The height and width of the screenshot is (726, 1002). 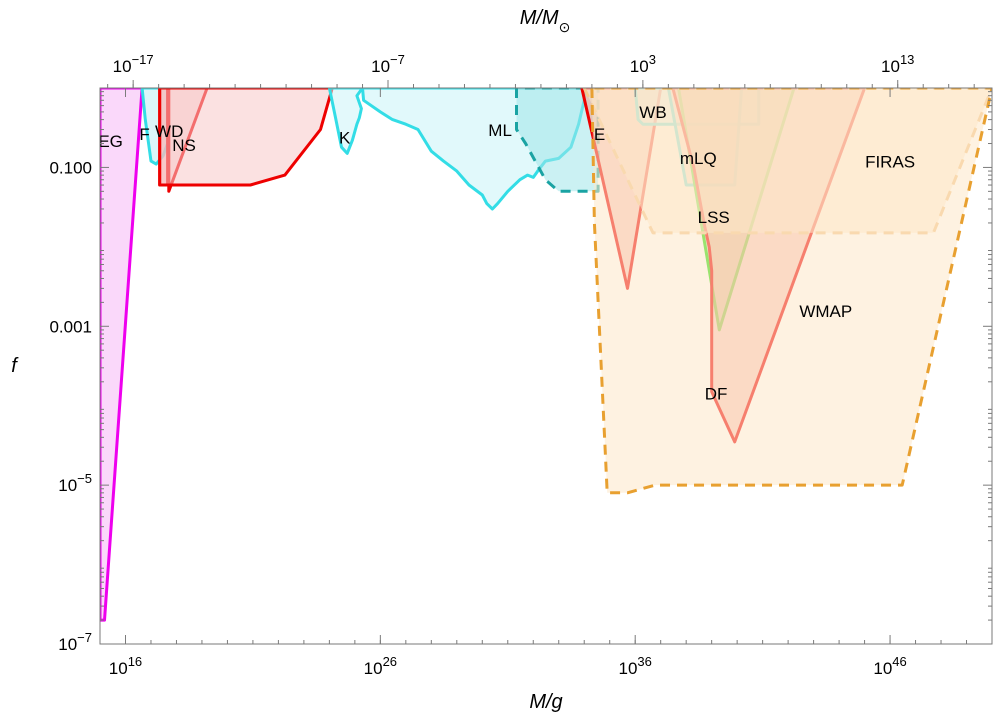 I want to click on region-label-k: K, so click(x=345, y=138).